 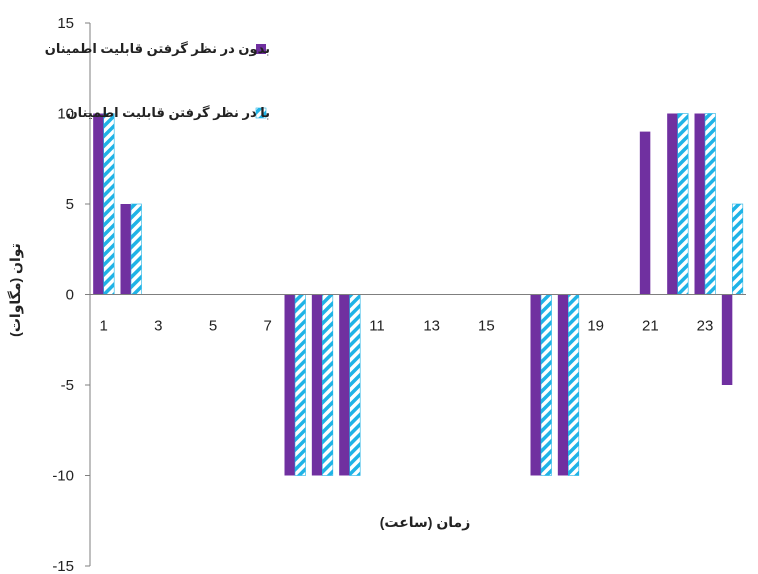 I want to click on x-tick-label: 21, so click(x=650, y=326).